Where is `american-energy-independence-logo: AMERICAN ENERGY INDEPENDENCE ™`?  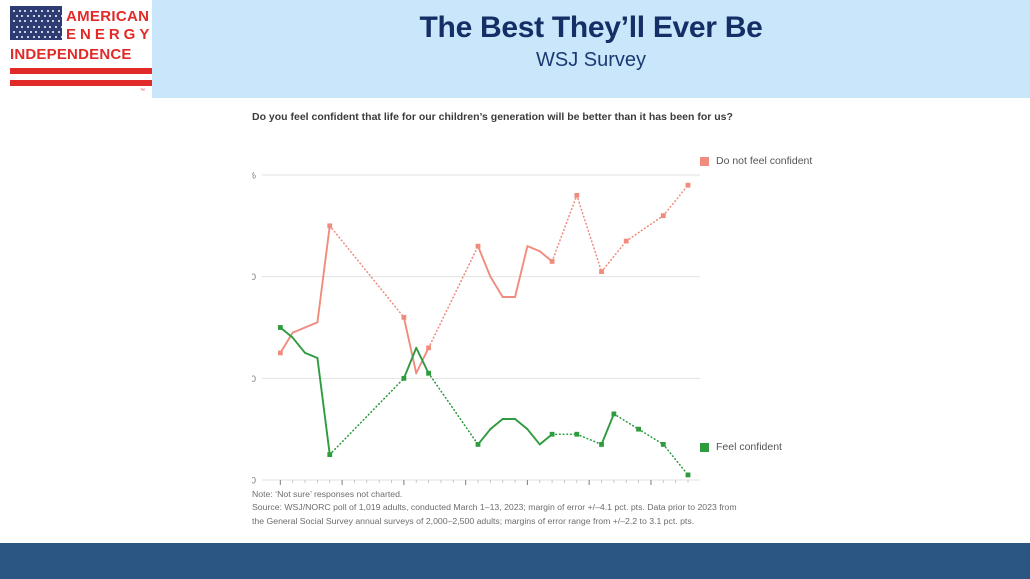
american-energy-independence-logo: AMERICAN ENERGY INDEPENDENCE ™ is located at coordinates (80, 50).